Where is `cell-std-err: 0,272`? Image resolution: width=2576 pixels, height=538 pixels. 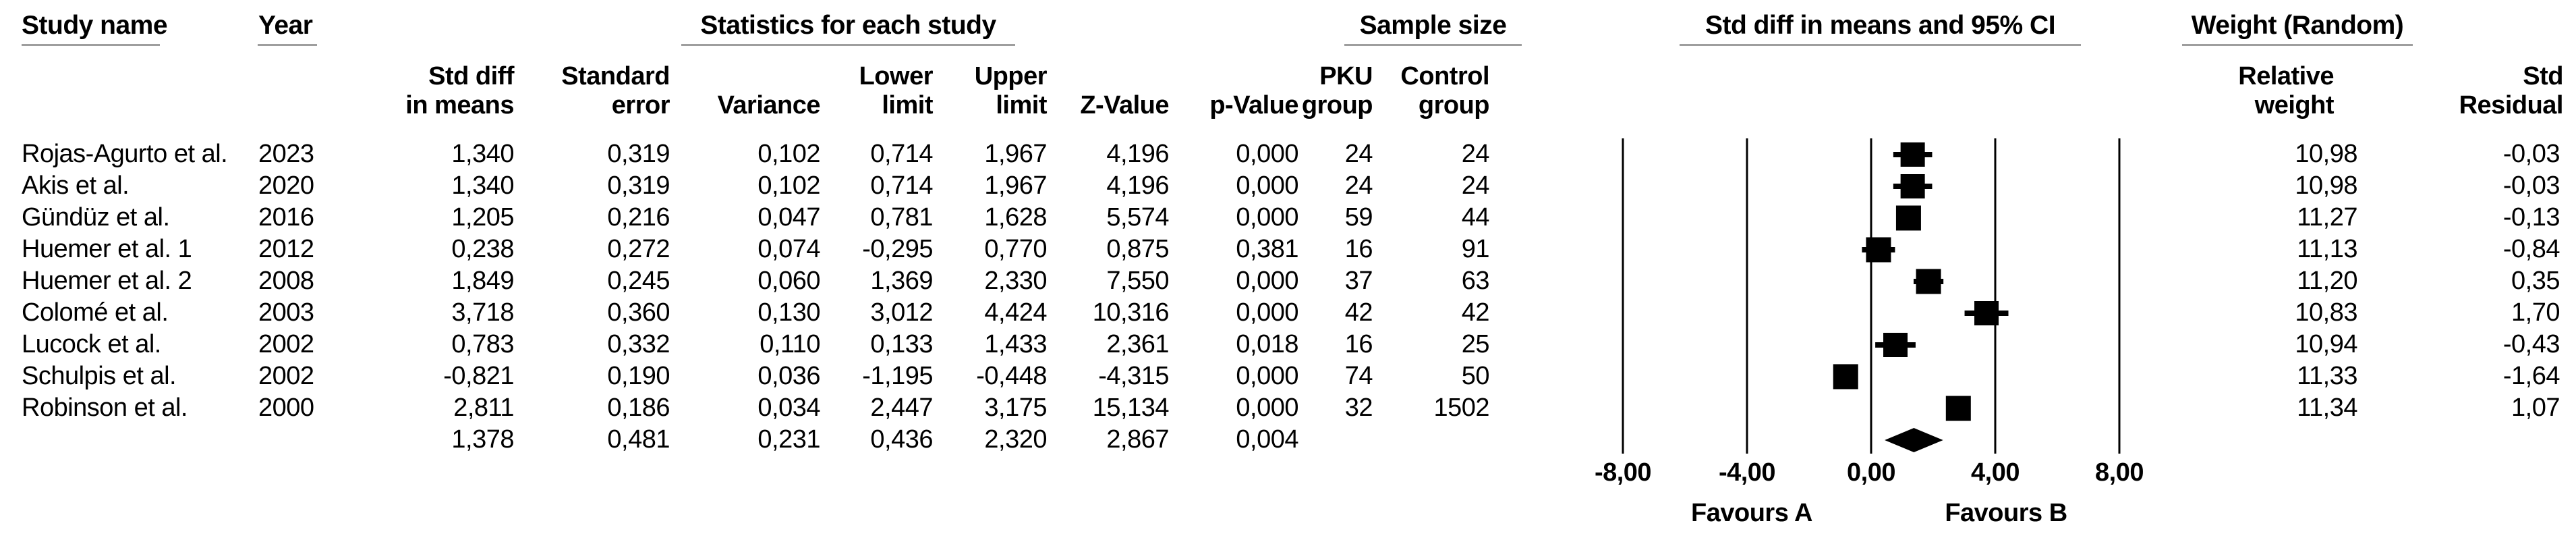
cell-std-err: 0,272 is located at coordinates (638, 249).